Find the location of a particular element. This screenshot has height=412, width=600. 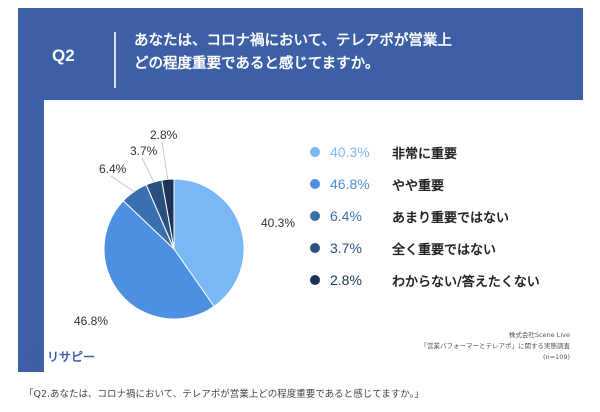

legend-item-1: 46.8% やや重要 is located at coordinates (445, 184).